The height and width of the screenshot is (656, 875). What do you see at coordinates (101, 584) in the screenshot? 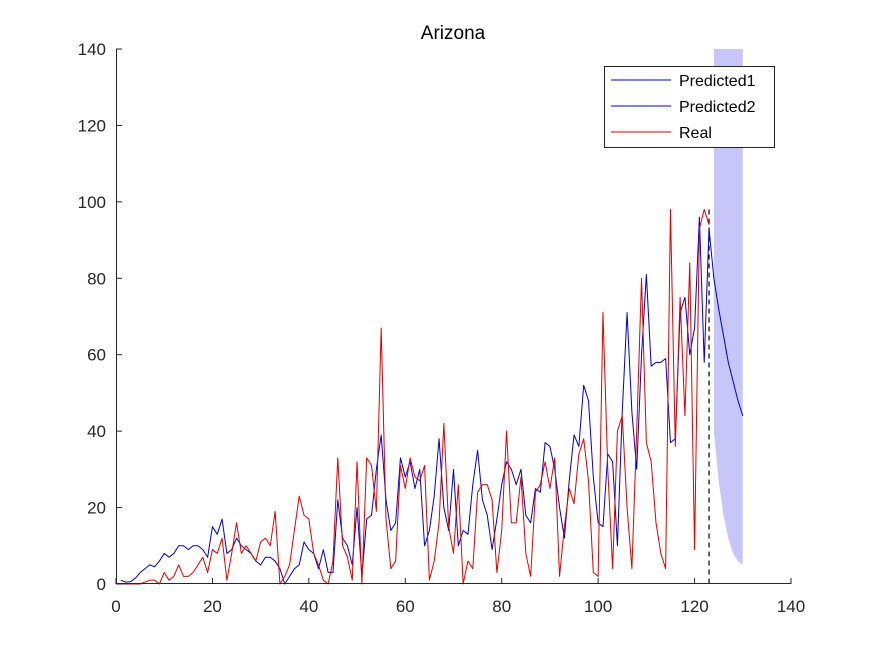
I see `y-tick-label: 0` at bounding box center [101, 584].